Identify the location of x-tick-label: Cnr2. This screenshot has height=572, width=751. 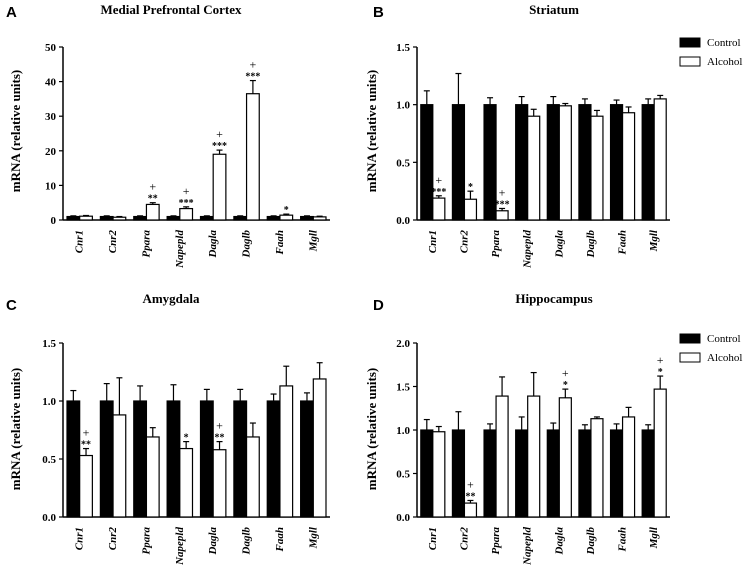
(464, 242).